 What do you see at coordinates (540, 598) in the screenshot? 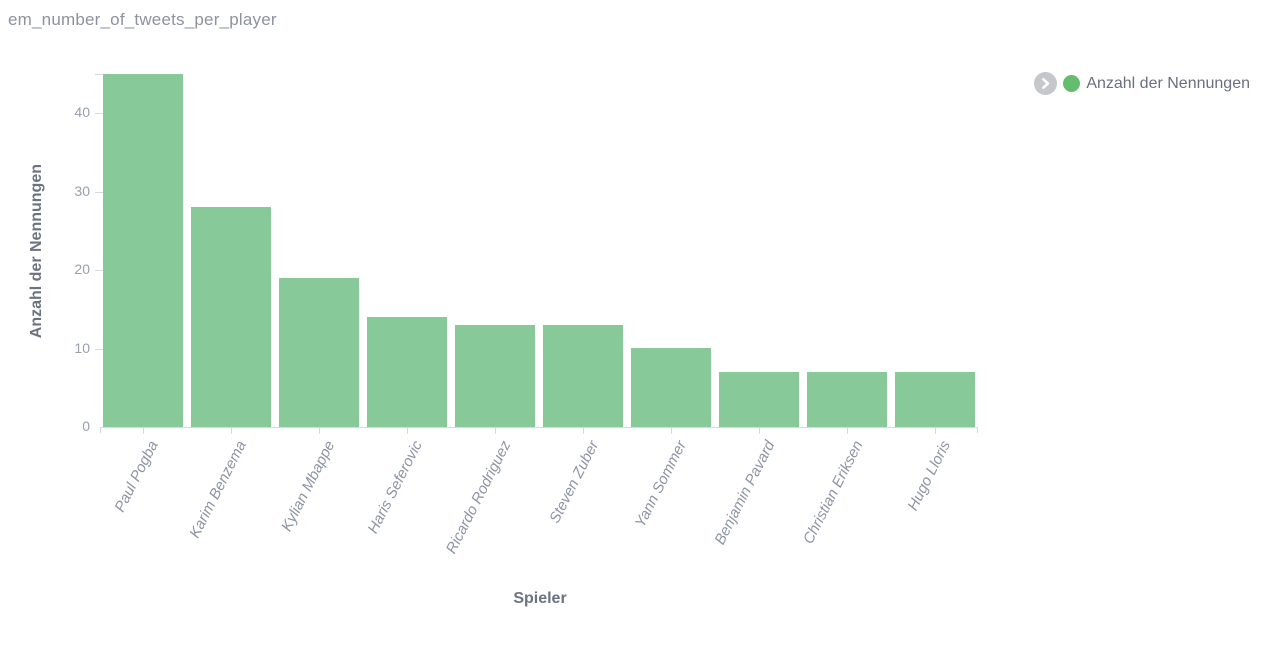
I see `x-axis-title: Spieler` at bounding box center [540, 598].